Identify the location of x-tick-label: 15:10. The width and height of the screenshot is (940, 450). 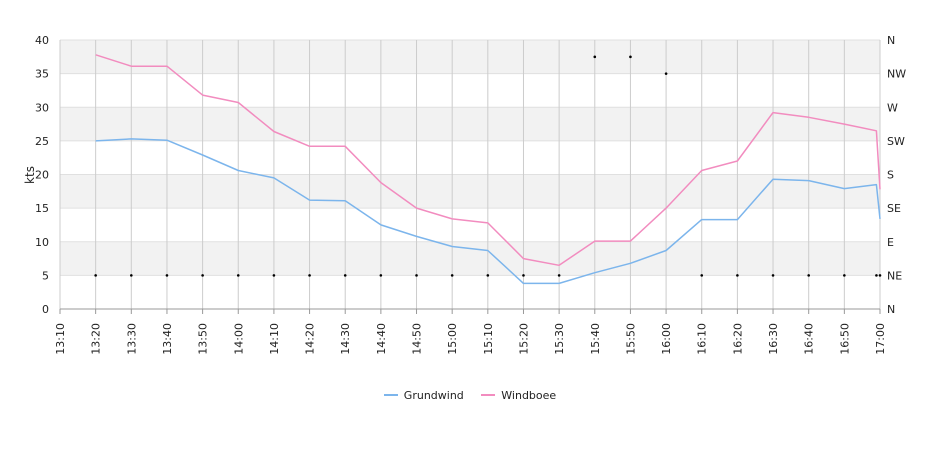
(488, 339).